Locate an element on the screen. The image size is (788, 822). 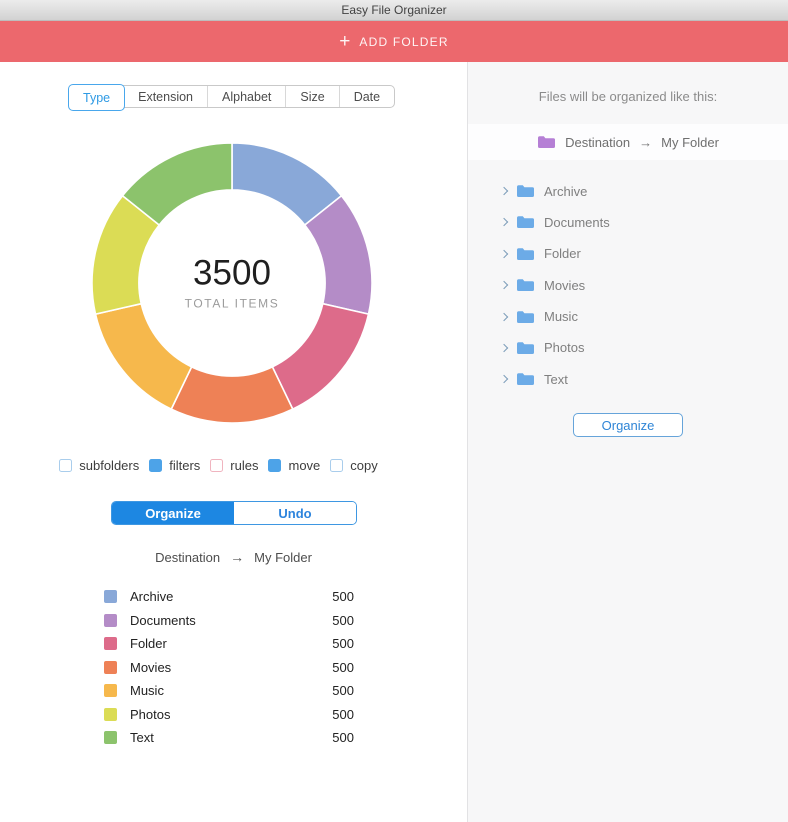
legend-row-text: Text 500 is located at coordinates (229, 737).